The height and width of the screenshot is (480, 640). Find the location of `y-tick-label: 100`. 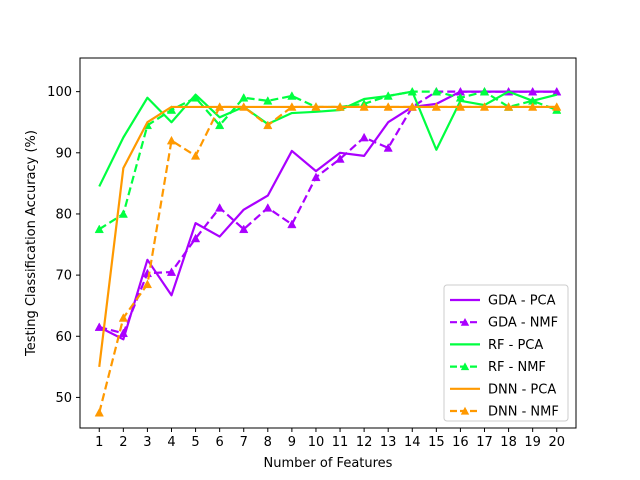

y-tick-label: 100 is located at coordinates (59, 92).